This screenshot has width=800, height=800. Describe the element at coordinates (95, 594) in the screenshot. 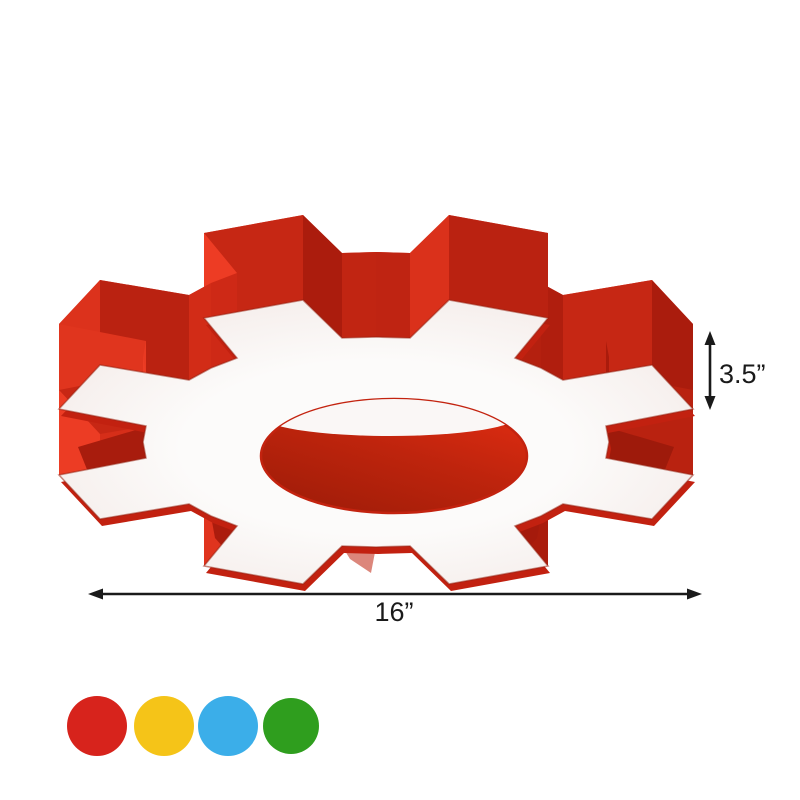

I see `arrow-left-icon` at that location.